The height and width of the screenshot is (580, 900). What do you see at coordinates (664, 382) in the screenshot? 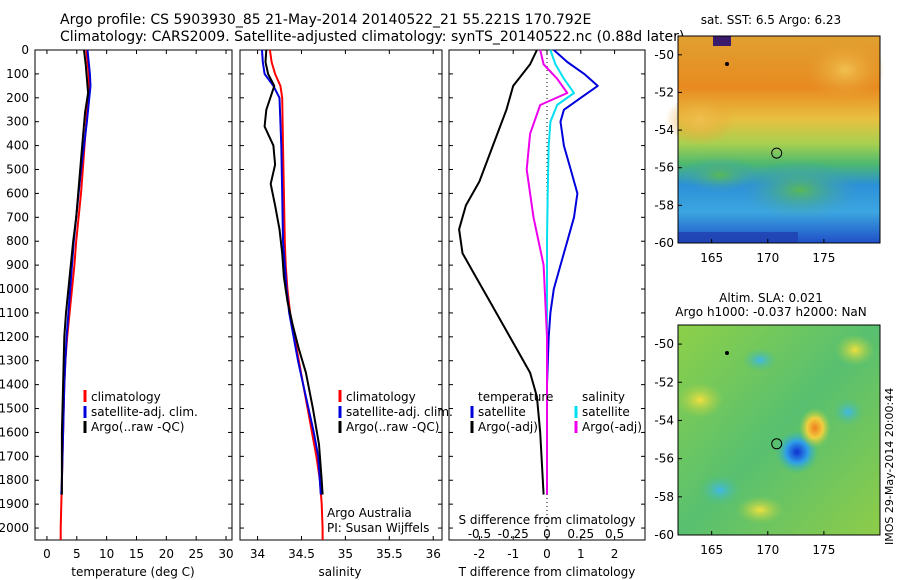
I see `map-y-tick-label: -52` at bounding box center [664, 382].